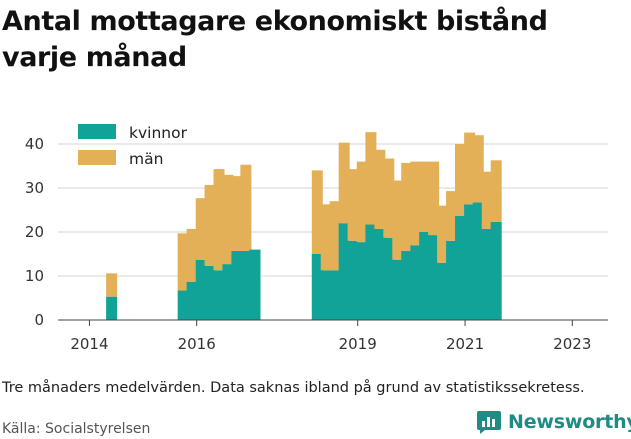 Image resolution: width=631 pixels, height=439 pixels. I want to click on y-tick-label: 0, so click(39, 320).